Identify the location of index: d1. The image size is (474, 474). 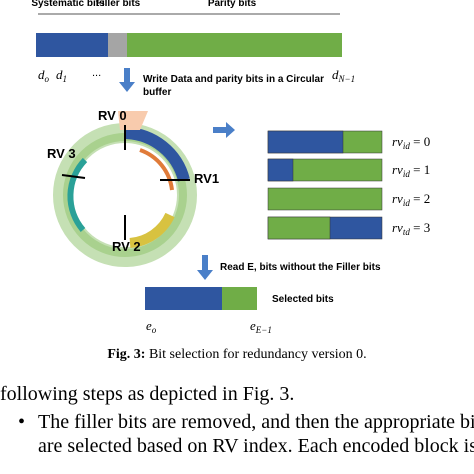
(61, 75).